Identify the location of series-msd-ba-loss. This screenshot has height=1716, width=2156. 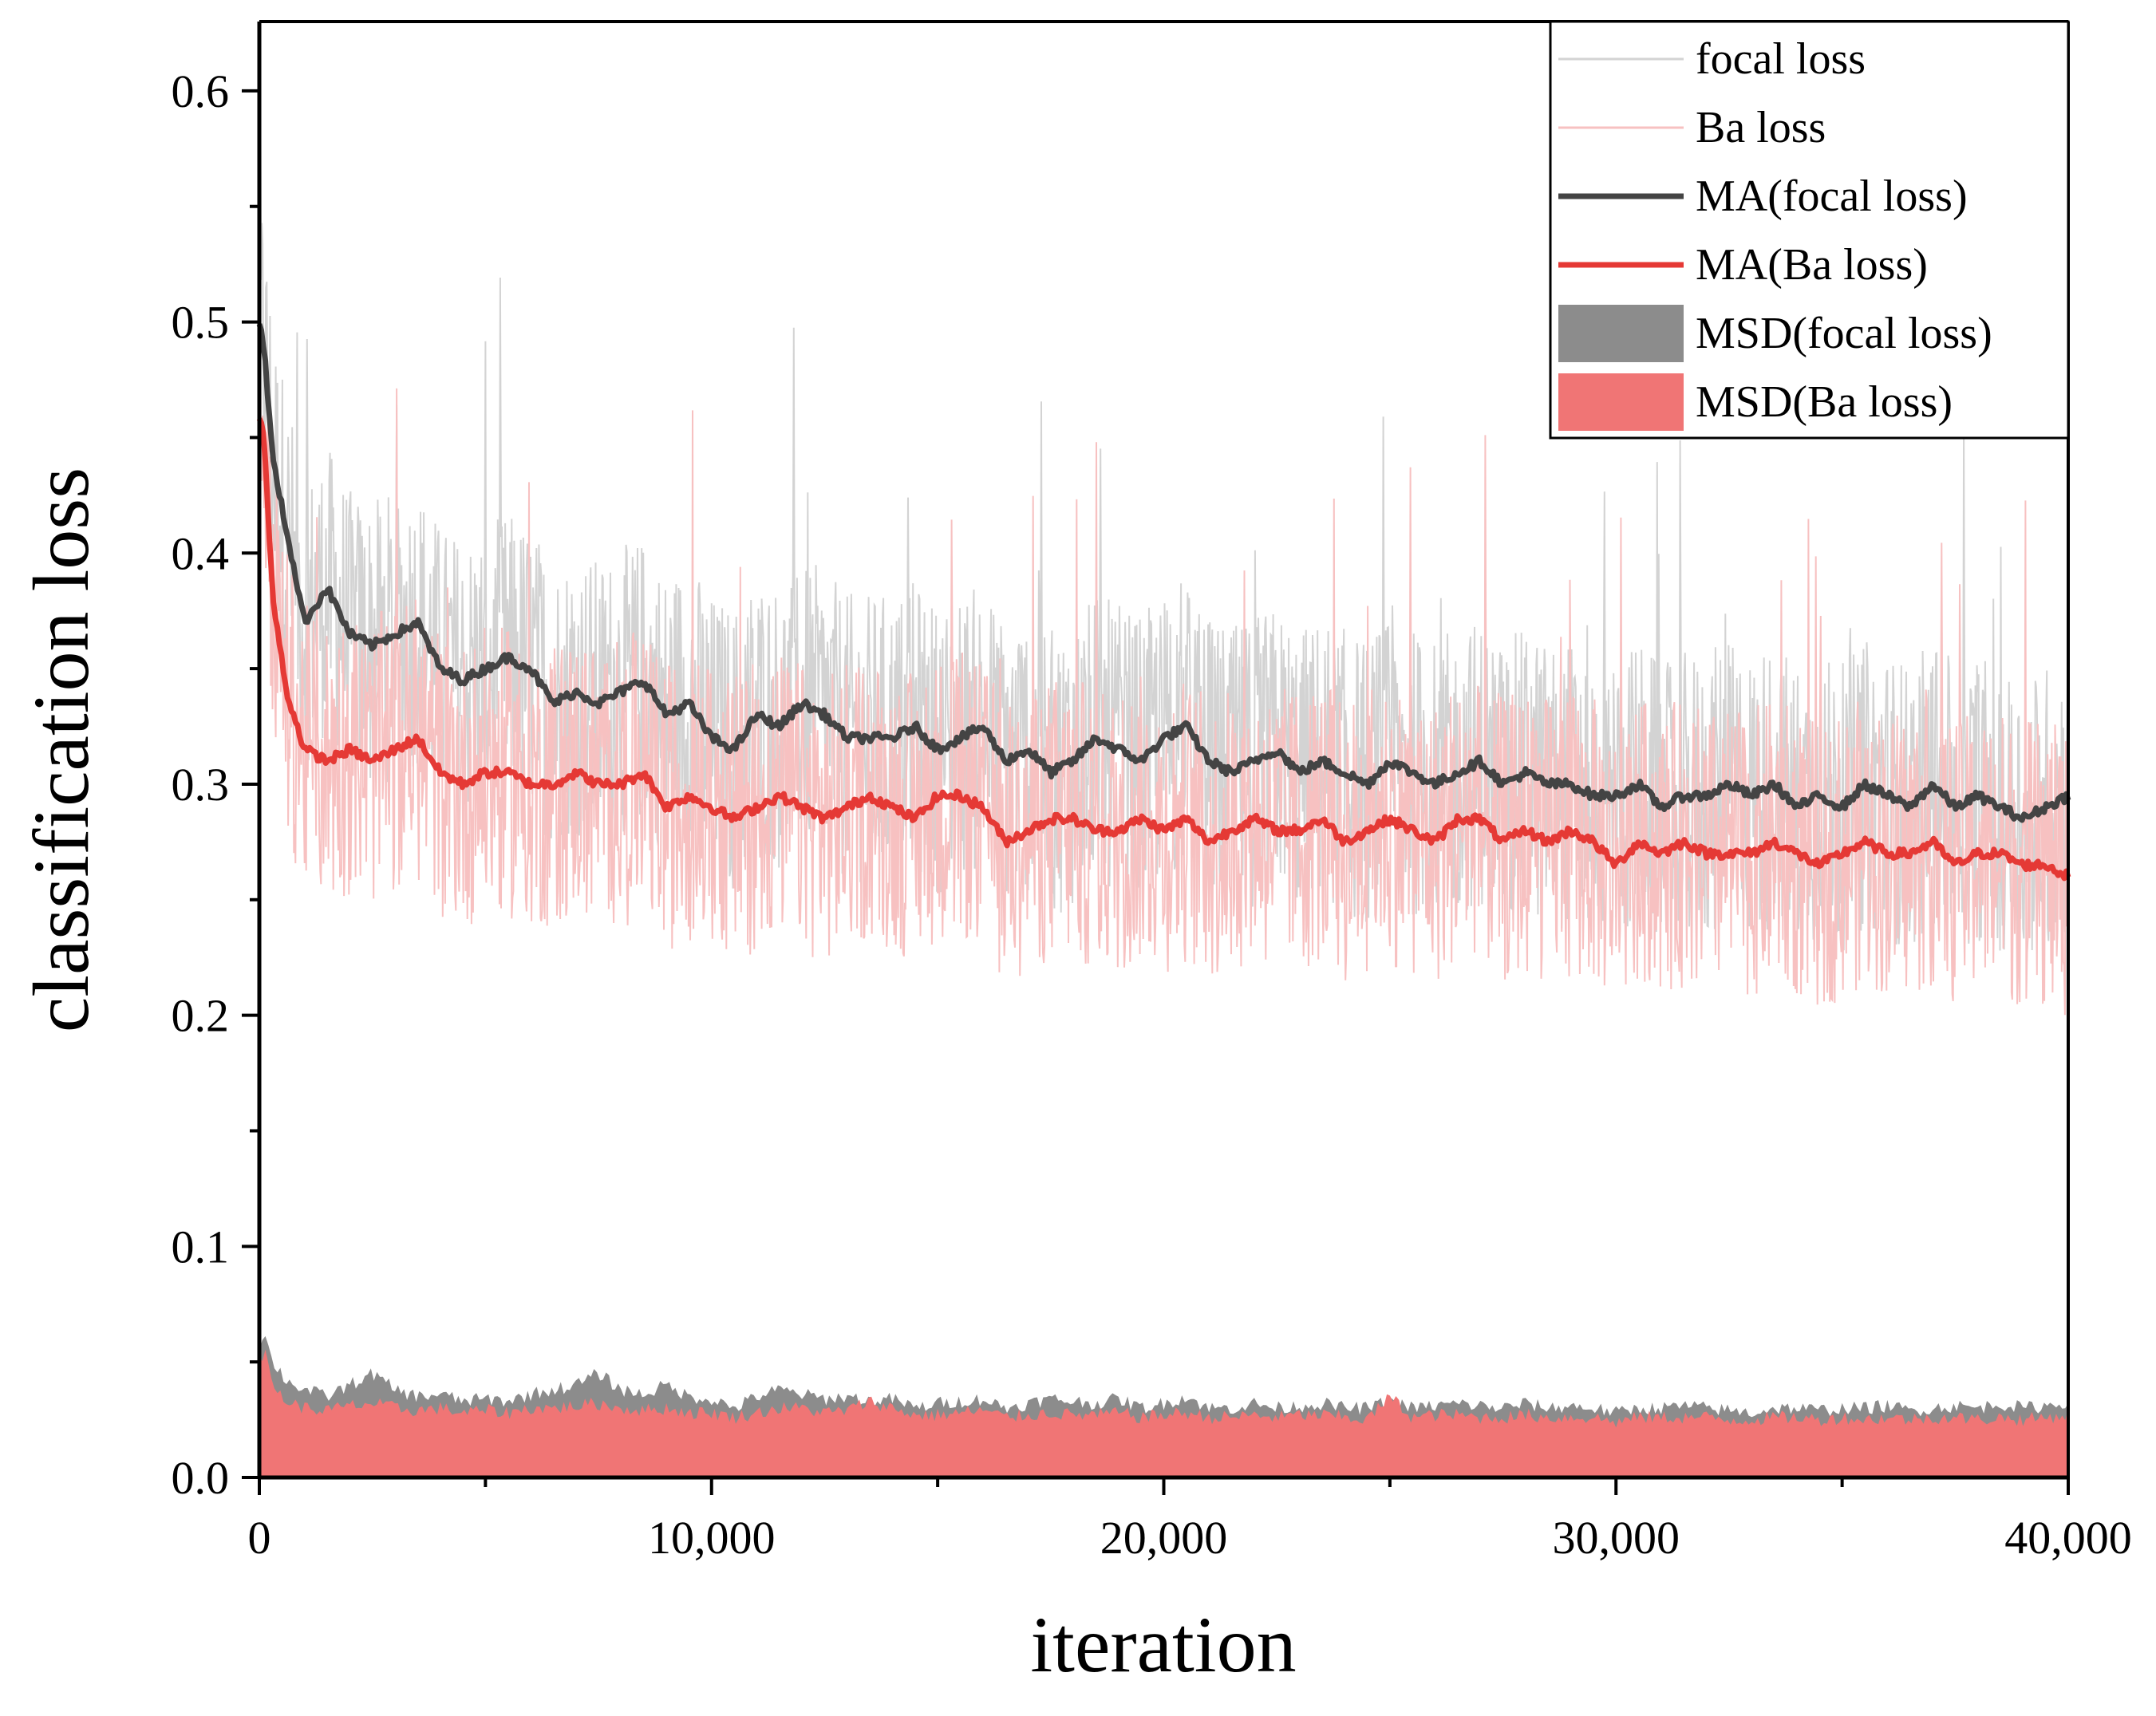
(1163, 1413).